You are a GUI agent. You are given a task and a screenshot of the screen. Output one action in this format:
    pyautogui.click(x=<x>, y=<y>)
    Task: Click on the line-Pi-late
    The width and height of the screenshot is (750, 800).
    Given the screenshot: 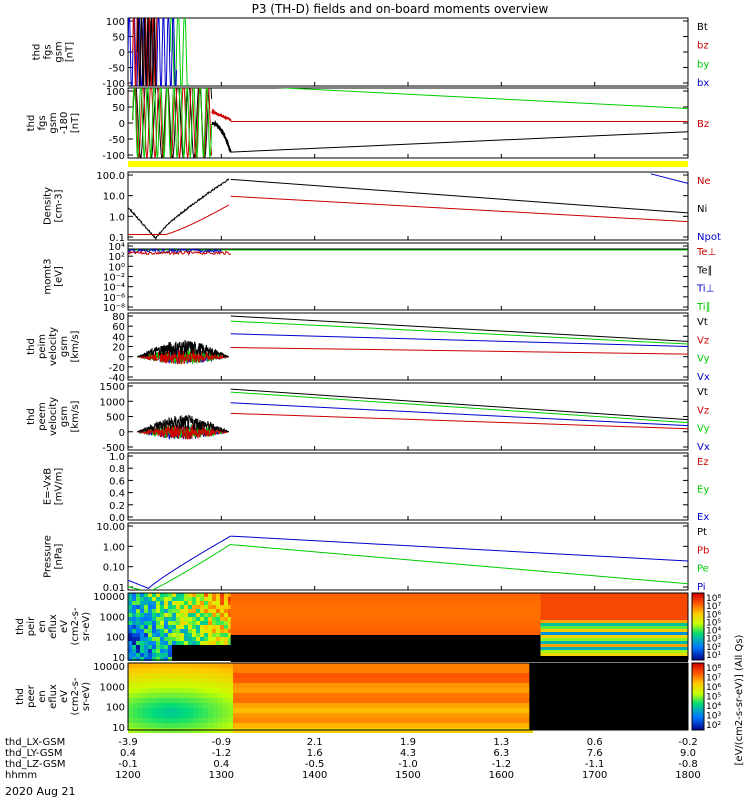 What is the action you would take?
    pyautogui.click(x=459, y=548)
    